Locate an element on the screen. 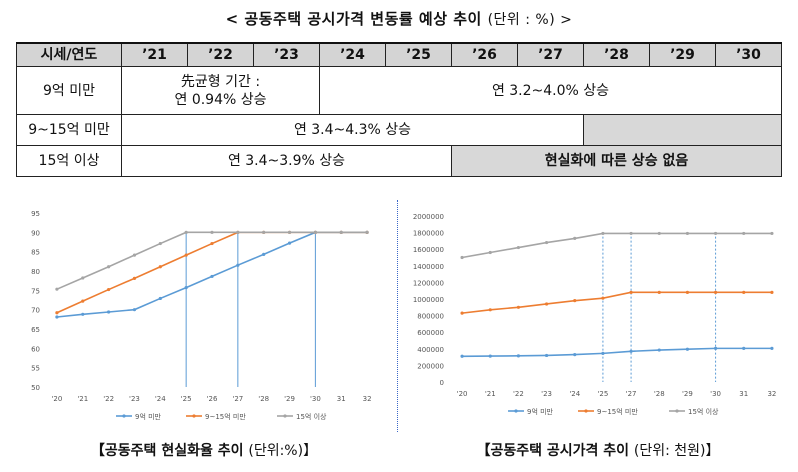 The width and height of the screenshot is (798, 472). table-row: 15억 이상 연 3.4~3.9% 상승 현실화에 따른 상승 없음 is located at coordinates (399, 161).